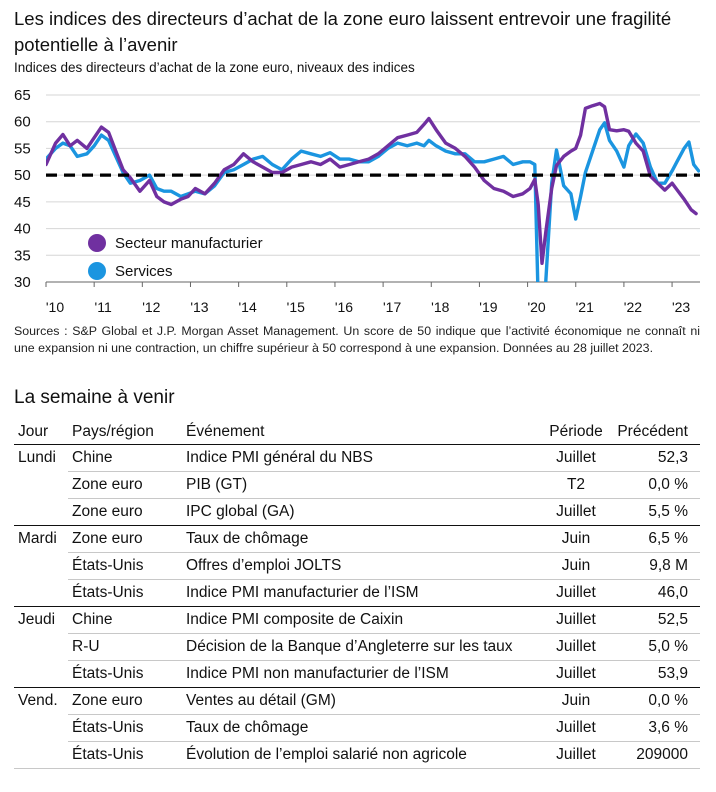 The image size is (716, 792). What do you see at coordinates (655, 458) in the screenshot?
I see `cell-previous: 52,3` at bounding box center [655, 458].